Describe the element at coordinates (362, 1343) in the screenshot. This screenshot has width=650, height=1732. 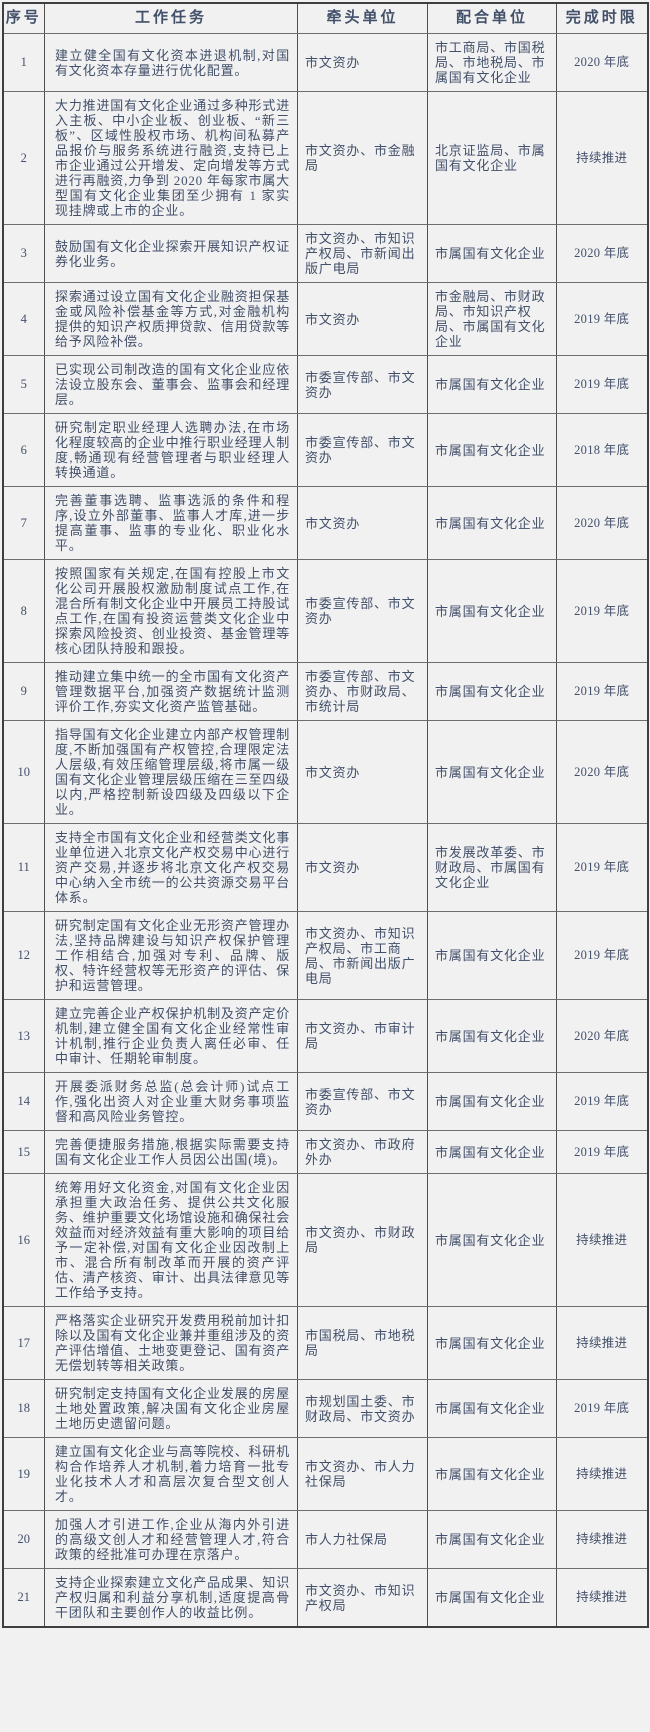
I see `lead-unit-cell: 市国税局、市地税局` at that location.